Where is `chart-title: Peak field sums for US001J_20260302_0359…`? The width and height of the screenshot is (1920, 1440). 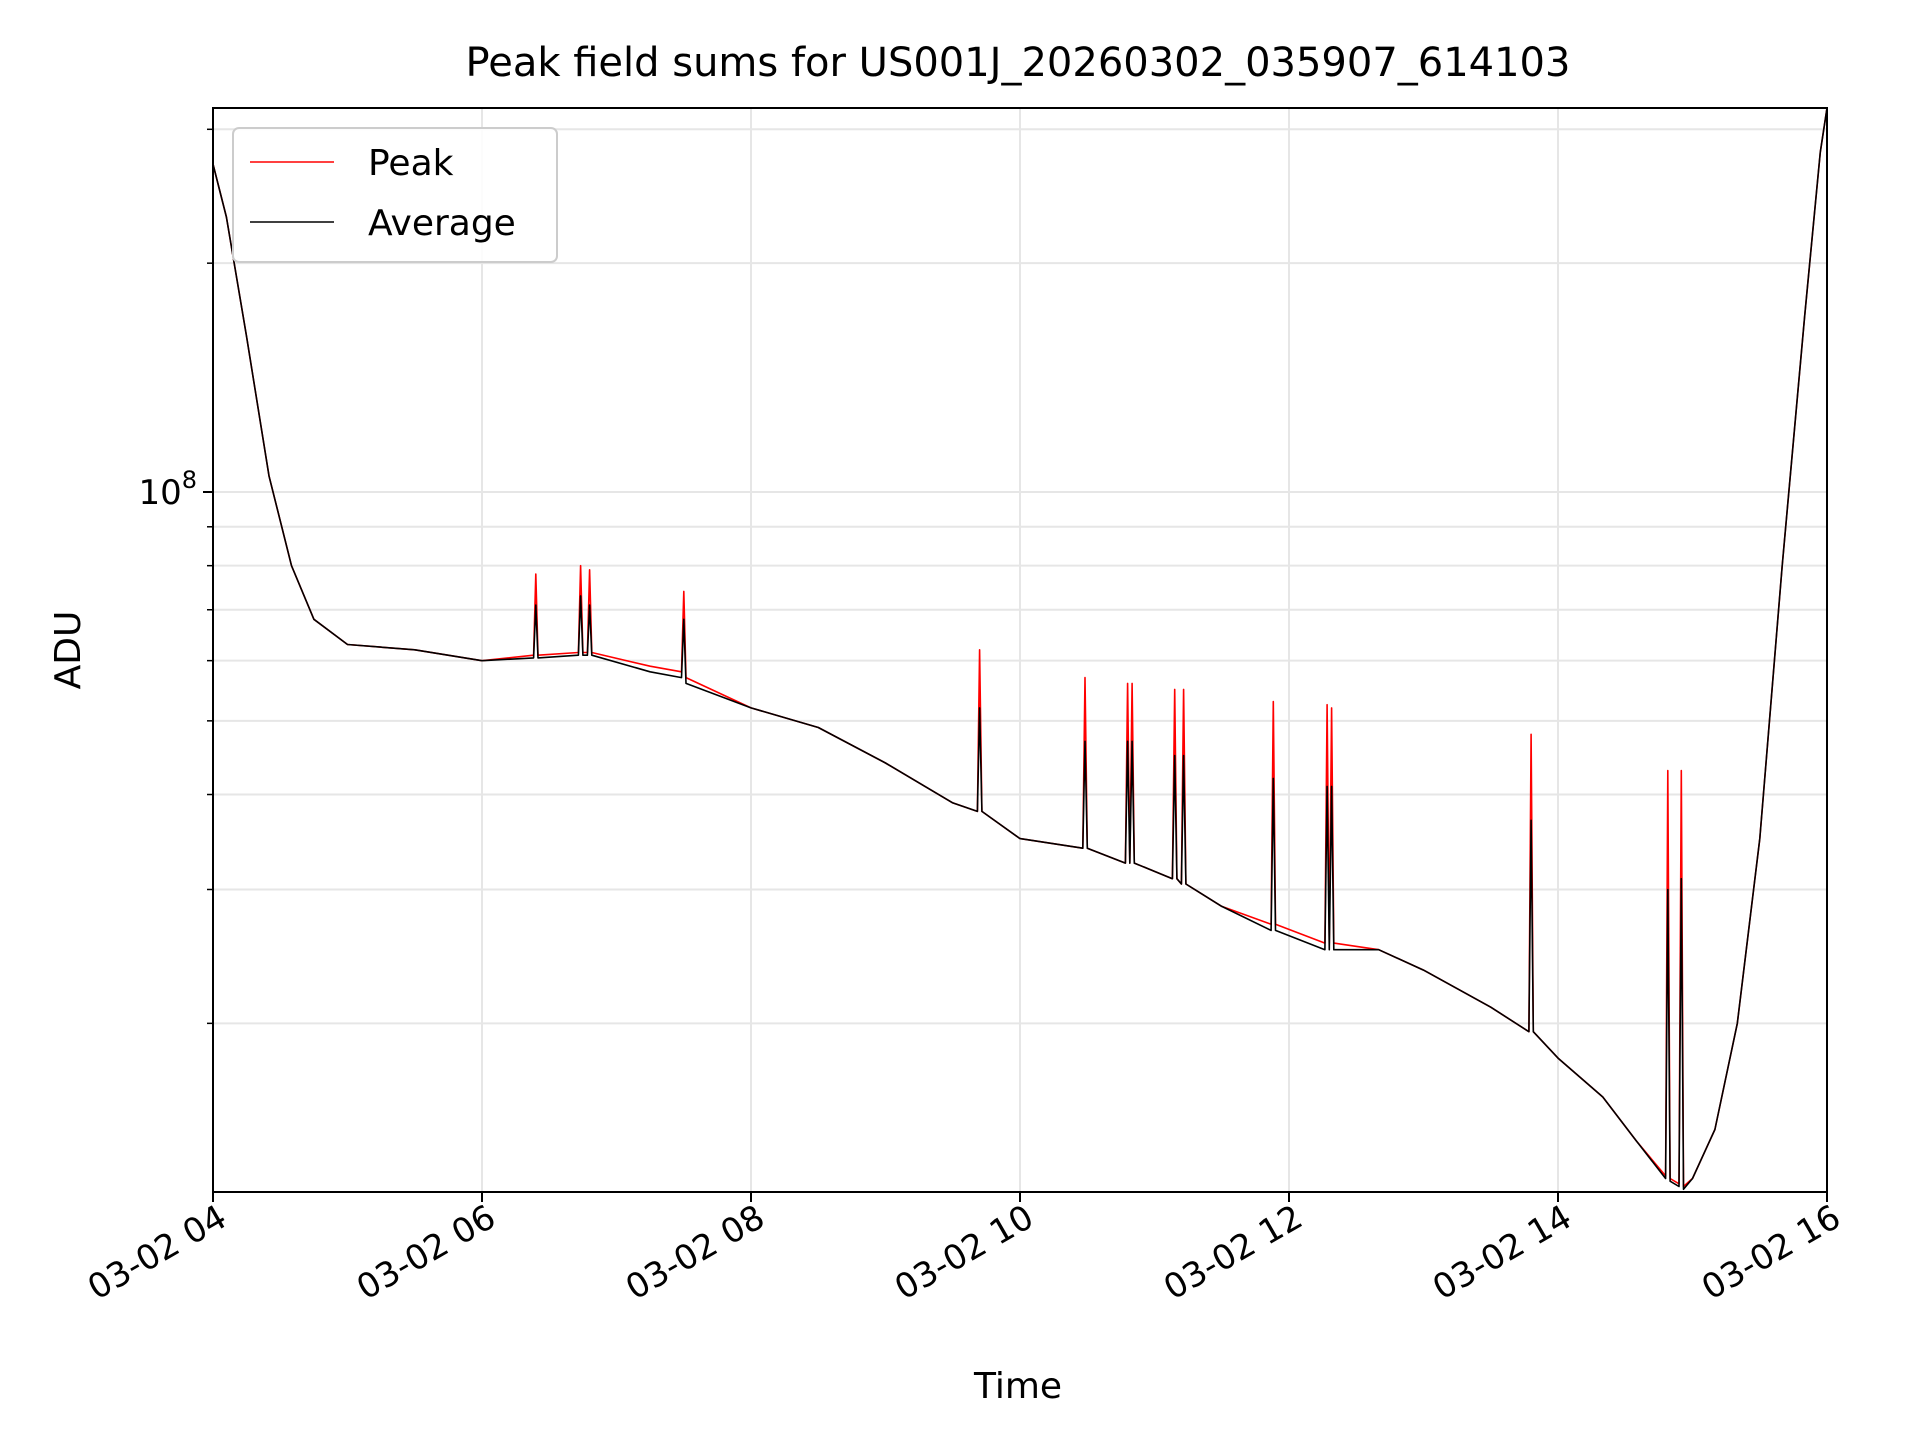 chart-title: Peak field sums for US001J_20260302_0359… is located at coordinates (1018, 63).